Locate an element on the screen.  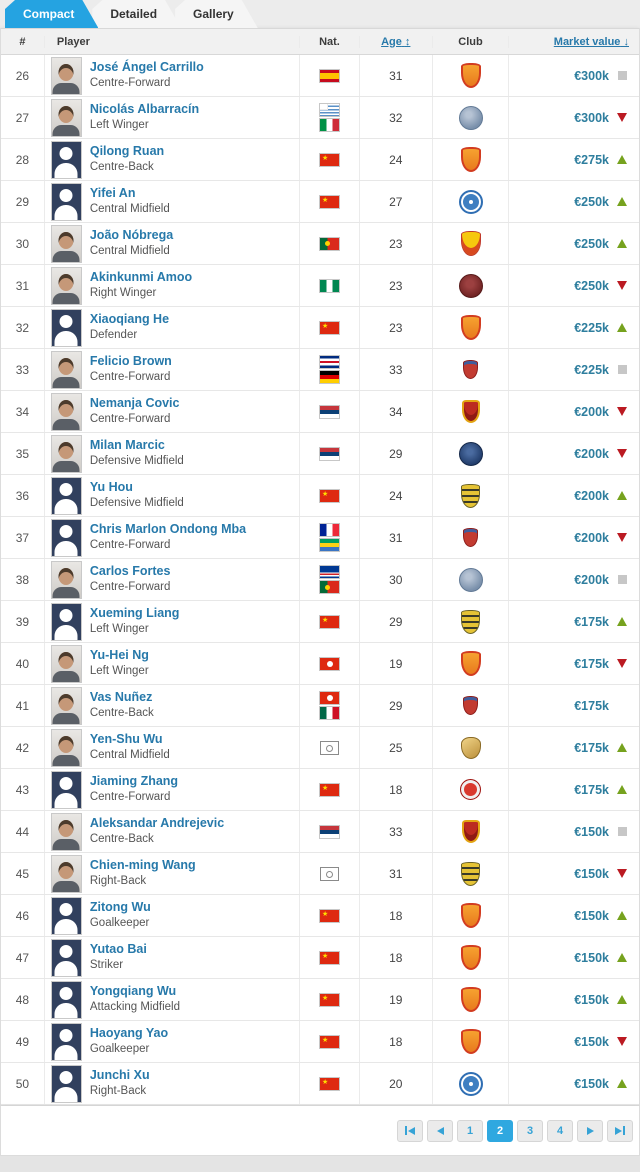
player-name-link: Yutao Bai is located at coordinates (118, 949).